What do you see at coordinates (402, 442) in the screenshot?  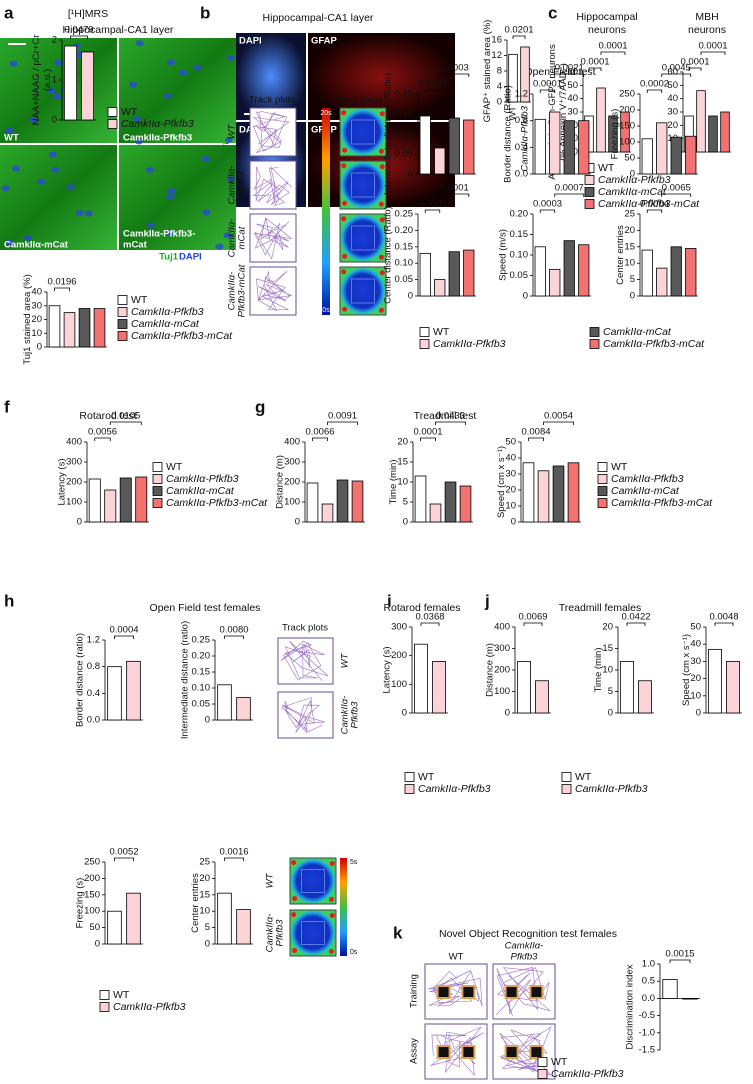 I see `y-tick-label: 20` at bounding box center [402, 442].